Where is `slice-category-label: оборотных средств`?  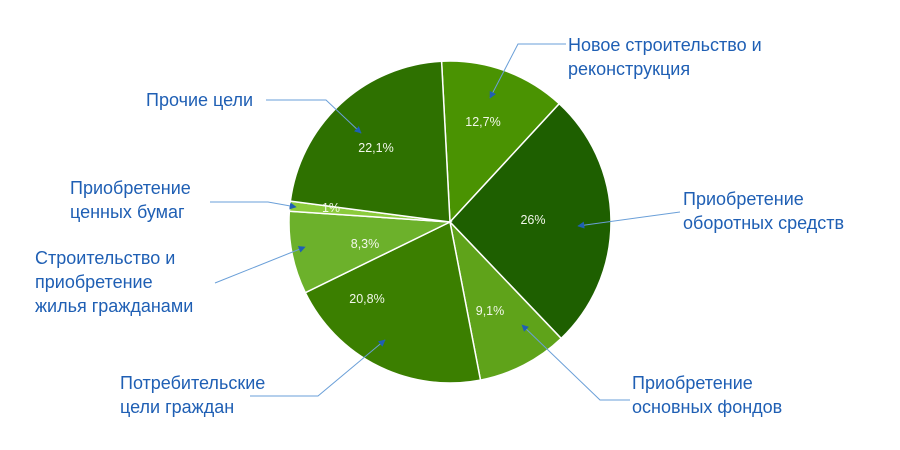
slice-category-label: оборотных средств is located at coordinates (763, 223).